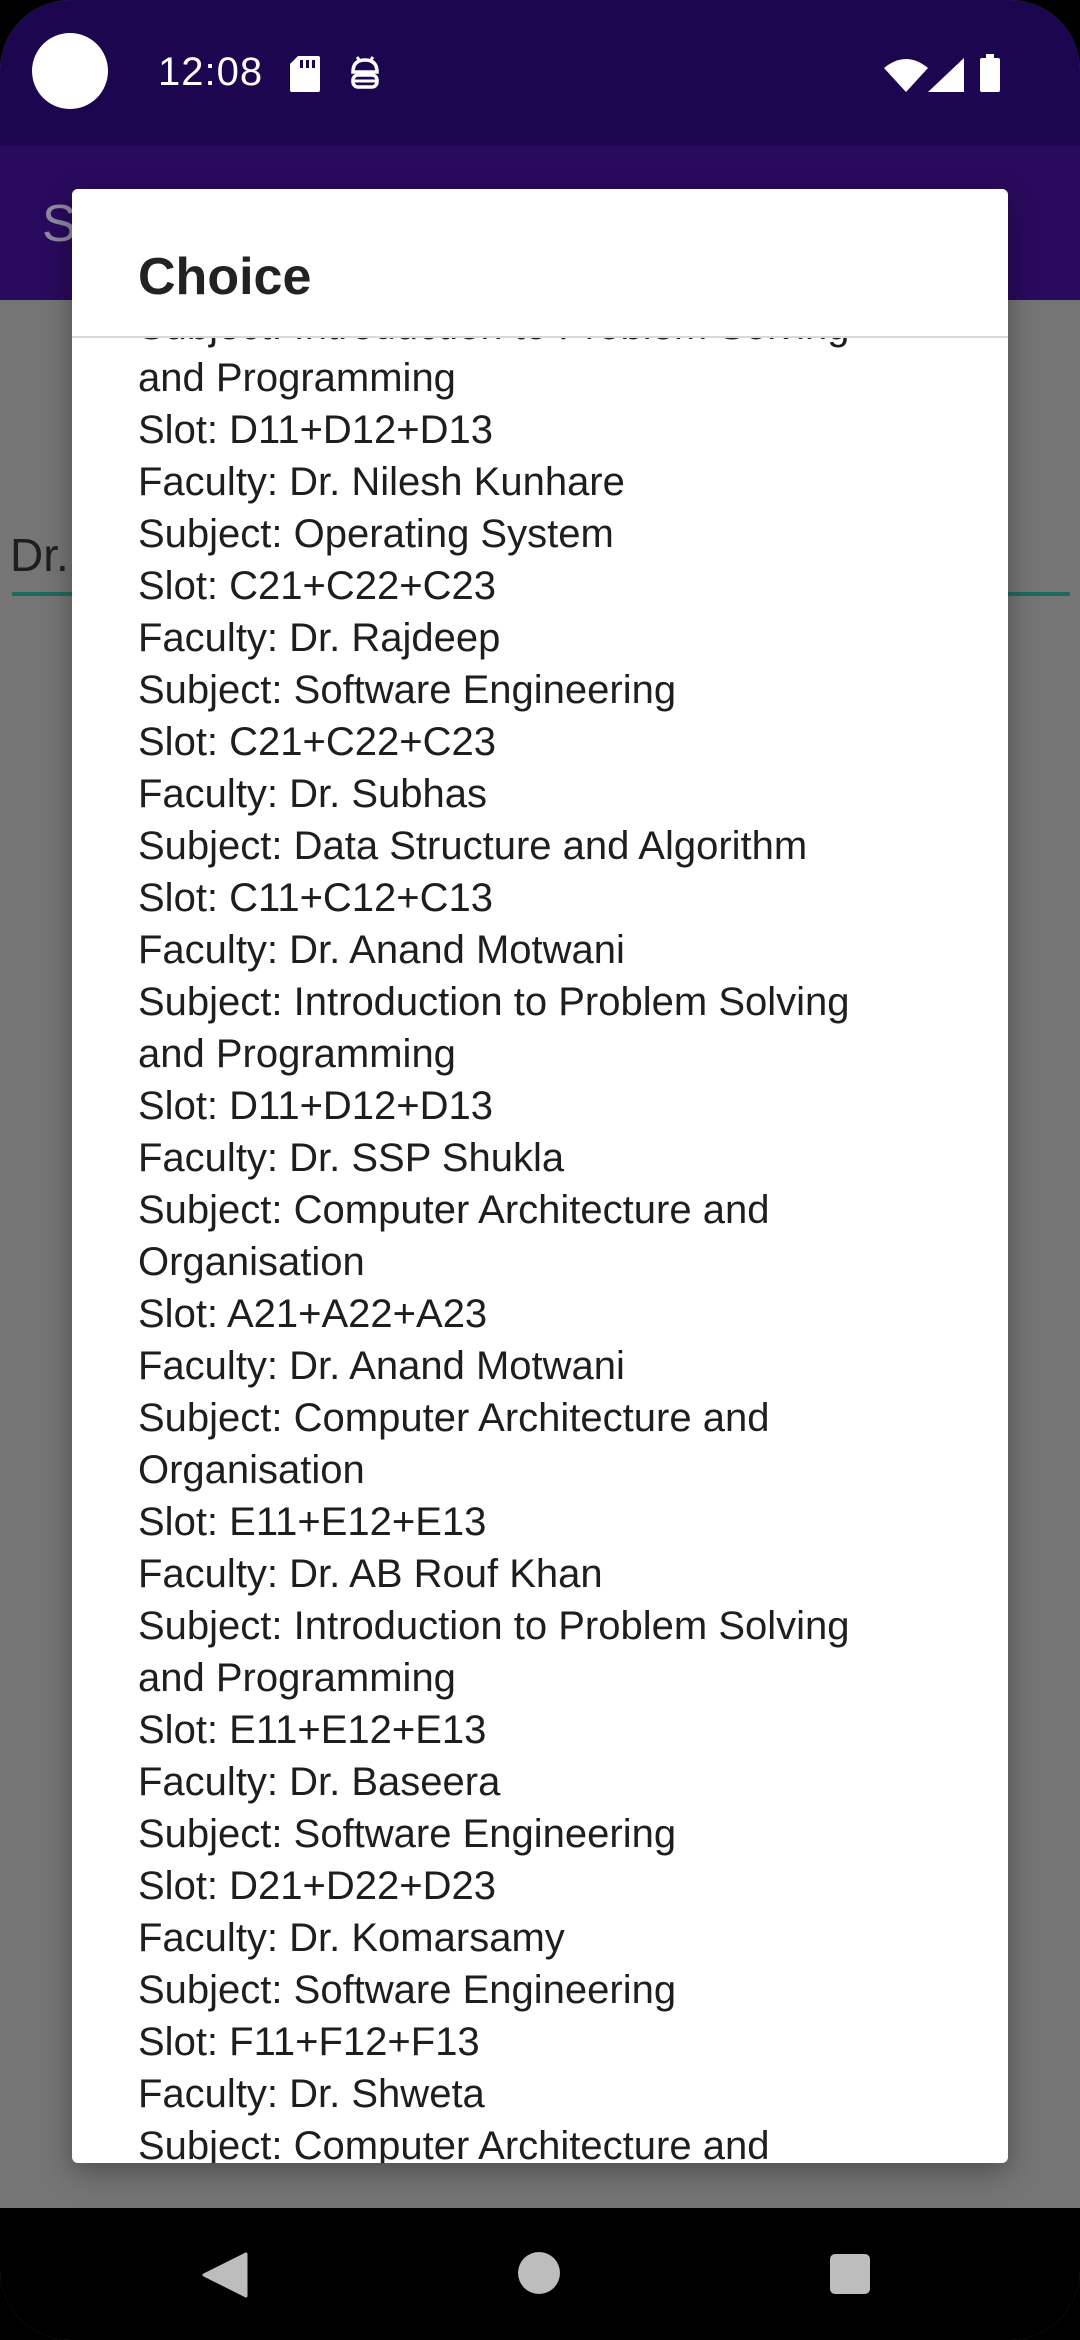 The image size is (1080, 2340). Describe the element at coordinates (225, 277) in the screenshot. I see `dialog-title: Choice` at that location.